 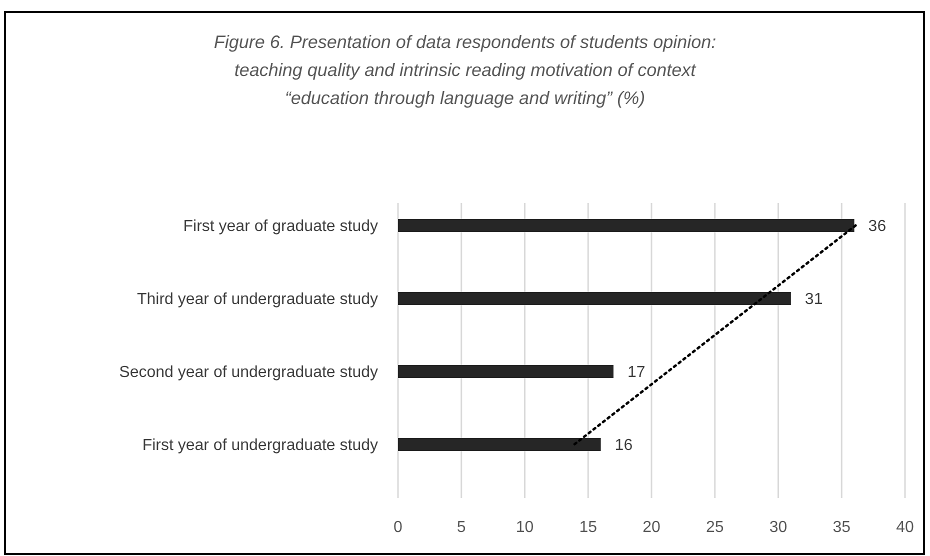 What do you see at coordinates (905, 527) in the screenshot?
I see `x-tick-label: 40` at bounding box center [905, 527].